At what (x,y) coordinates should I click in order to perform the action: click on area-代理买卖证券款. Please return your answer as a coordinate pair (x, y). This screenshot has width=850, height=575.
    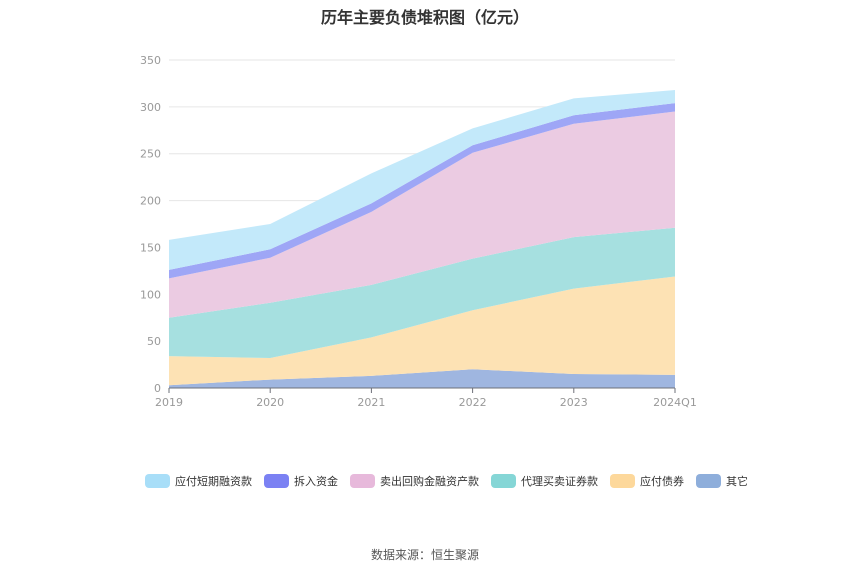
    Looking at the image, I should click on (422, 293).